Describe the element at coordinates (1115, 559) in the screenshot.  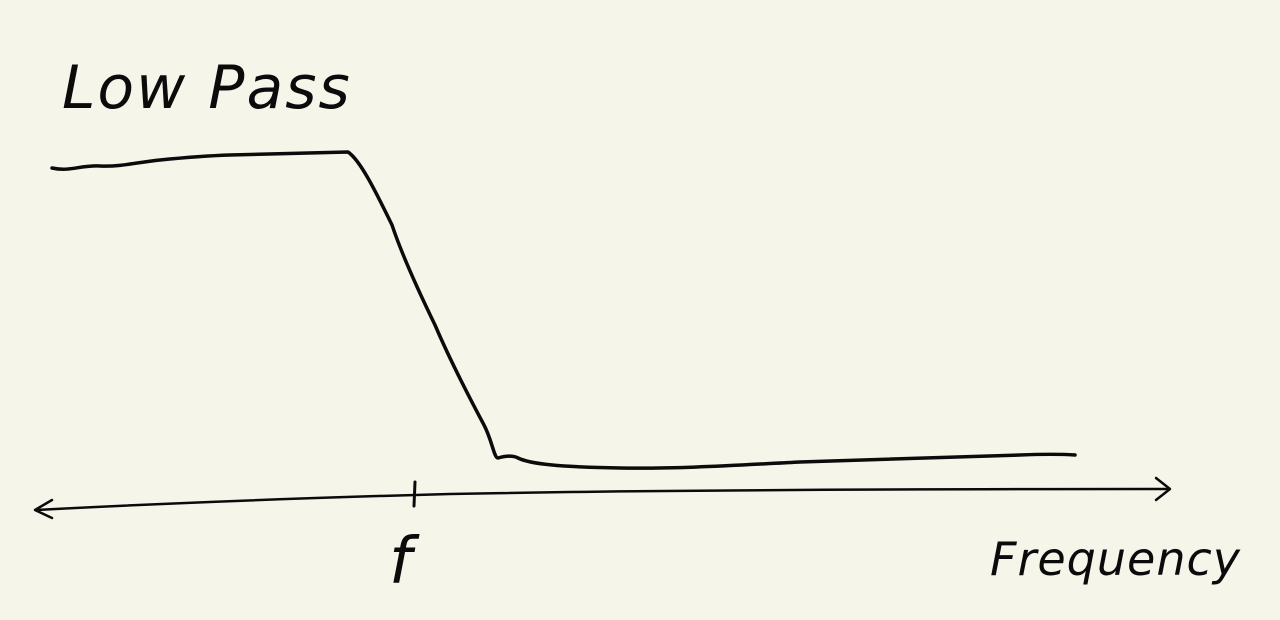
I see `x-axis-label: Frequency` at that location.